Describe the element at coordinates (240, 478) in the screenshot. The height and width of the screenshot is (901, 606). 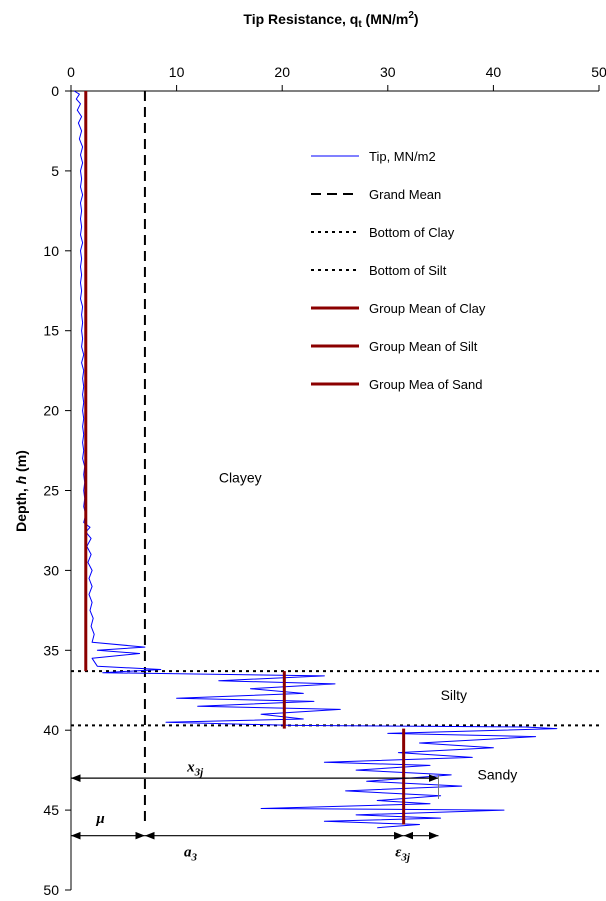
I see `zone-label-clayey: Clayey` at that location.